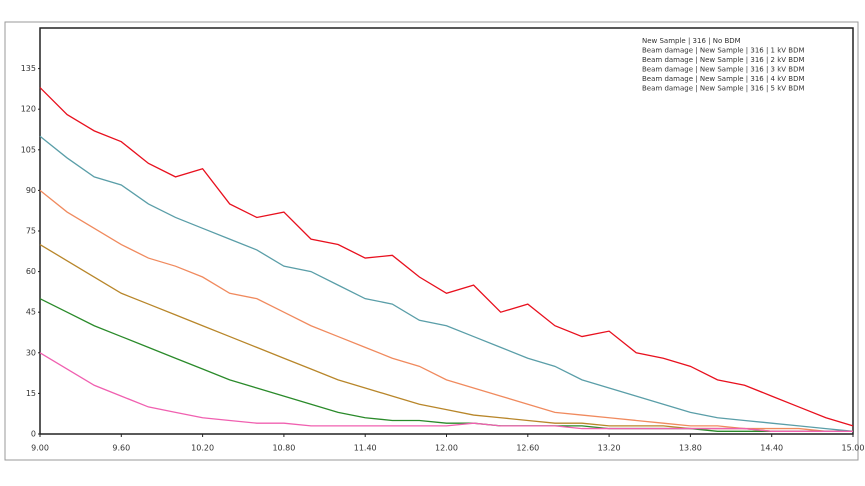 The height and width of the screenshot is (486, 865). What do you see at coordinates (609, 448) in the screenshot?
I see `x-tick-label: 13.20` at bounding box center [609, 448].